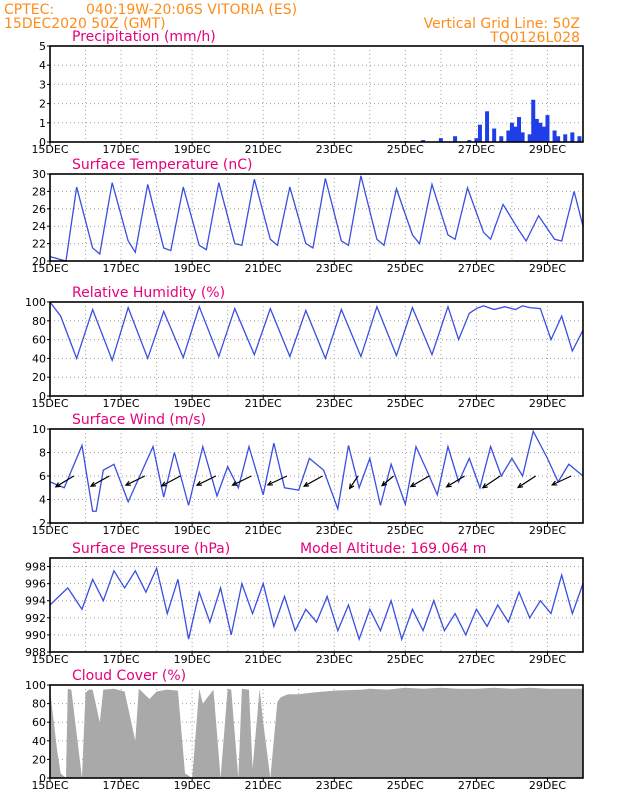 The width and height of the screenshot is (618, 800). Describe the element at coordinates (393, 549) in the screenshot. I see `panel-annotation: Model Altitude: 169.064 m` at that location.